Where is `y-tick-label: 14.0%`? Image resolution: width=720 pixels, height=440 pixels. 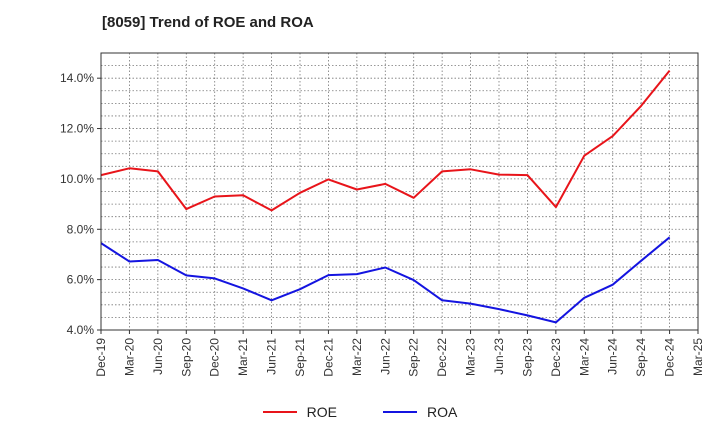 y-tick-label: 14.0% is located at coordinates (77, 78).